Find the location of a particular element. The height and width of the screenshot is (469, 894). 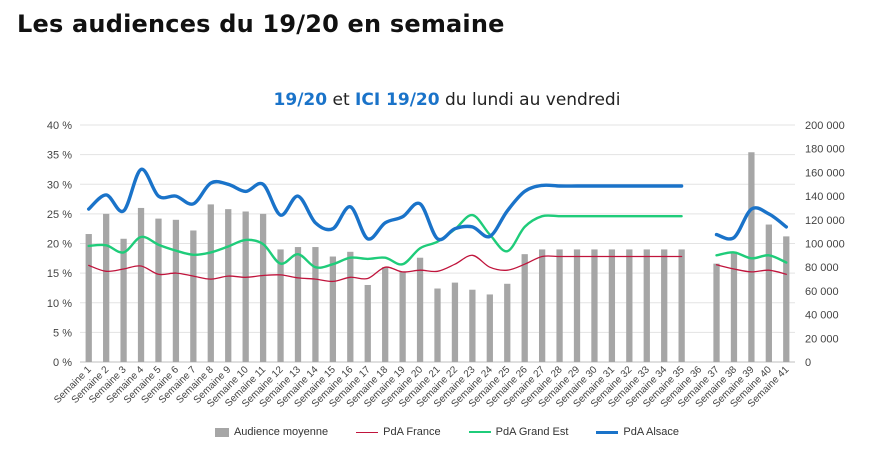

chart-title-part-1: 19/20 is located at coordinates (300, 100).